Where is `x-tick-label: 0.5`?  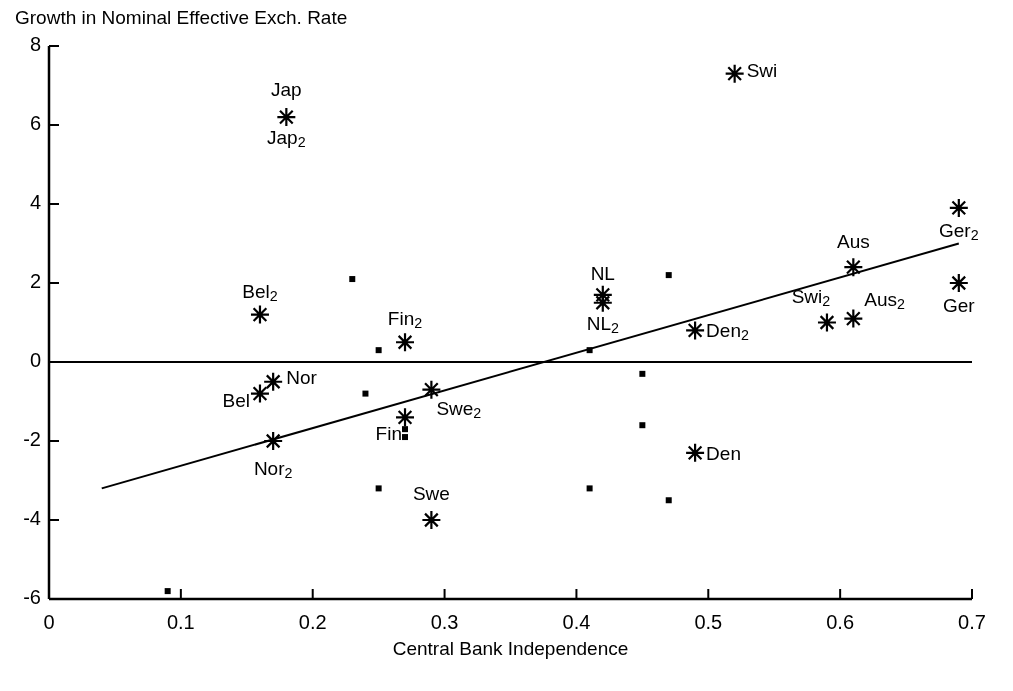 x-tick-label: 0.5 is located at coordinates (708, 622).